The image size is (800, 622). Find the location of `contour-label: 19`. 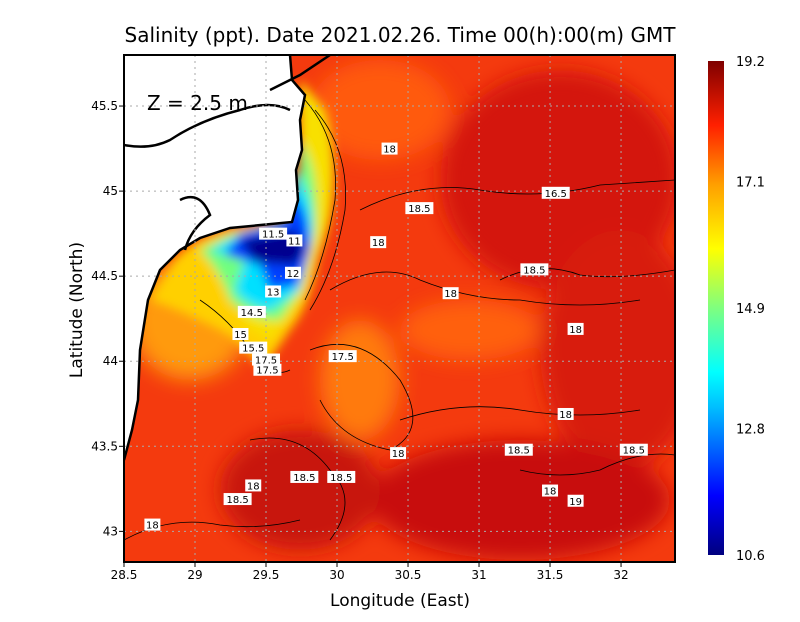

contour-label: 19 is located at coordinates (575, 502).